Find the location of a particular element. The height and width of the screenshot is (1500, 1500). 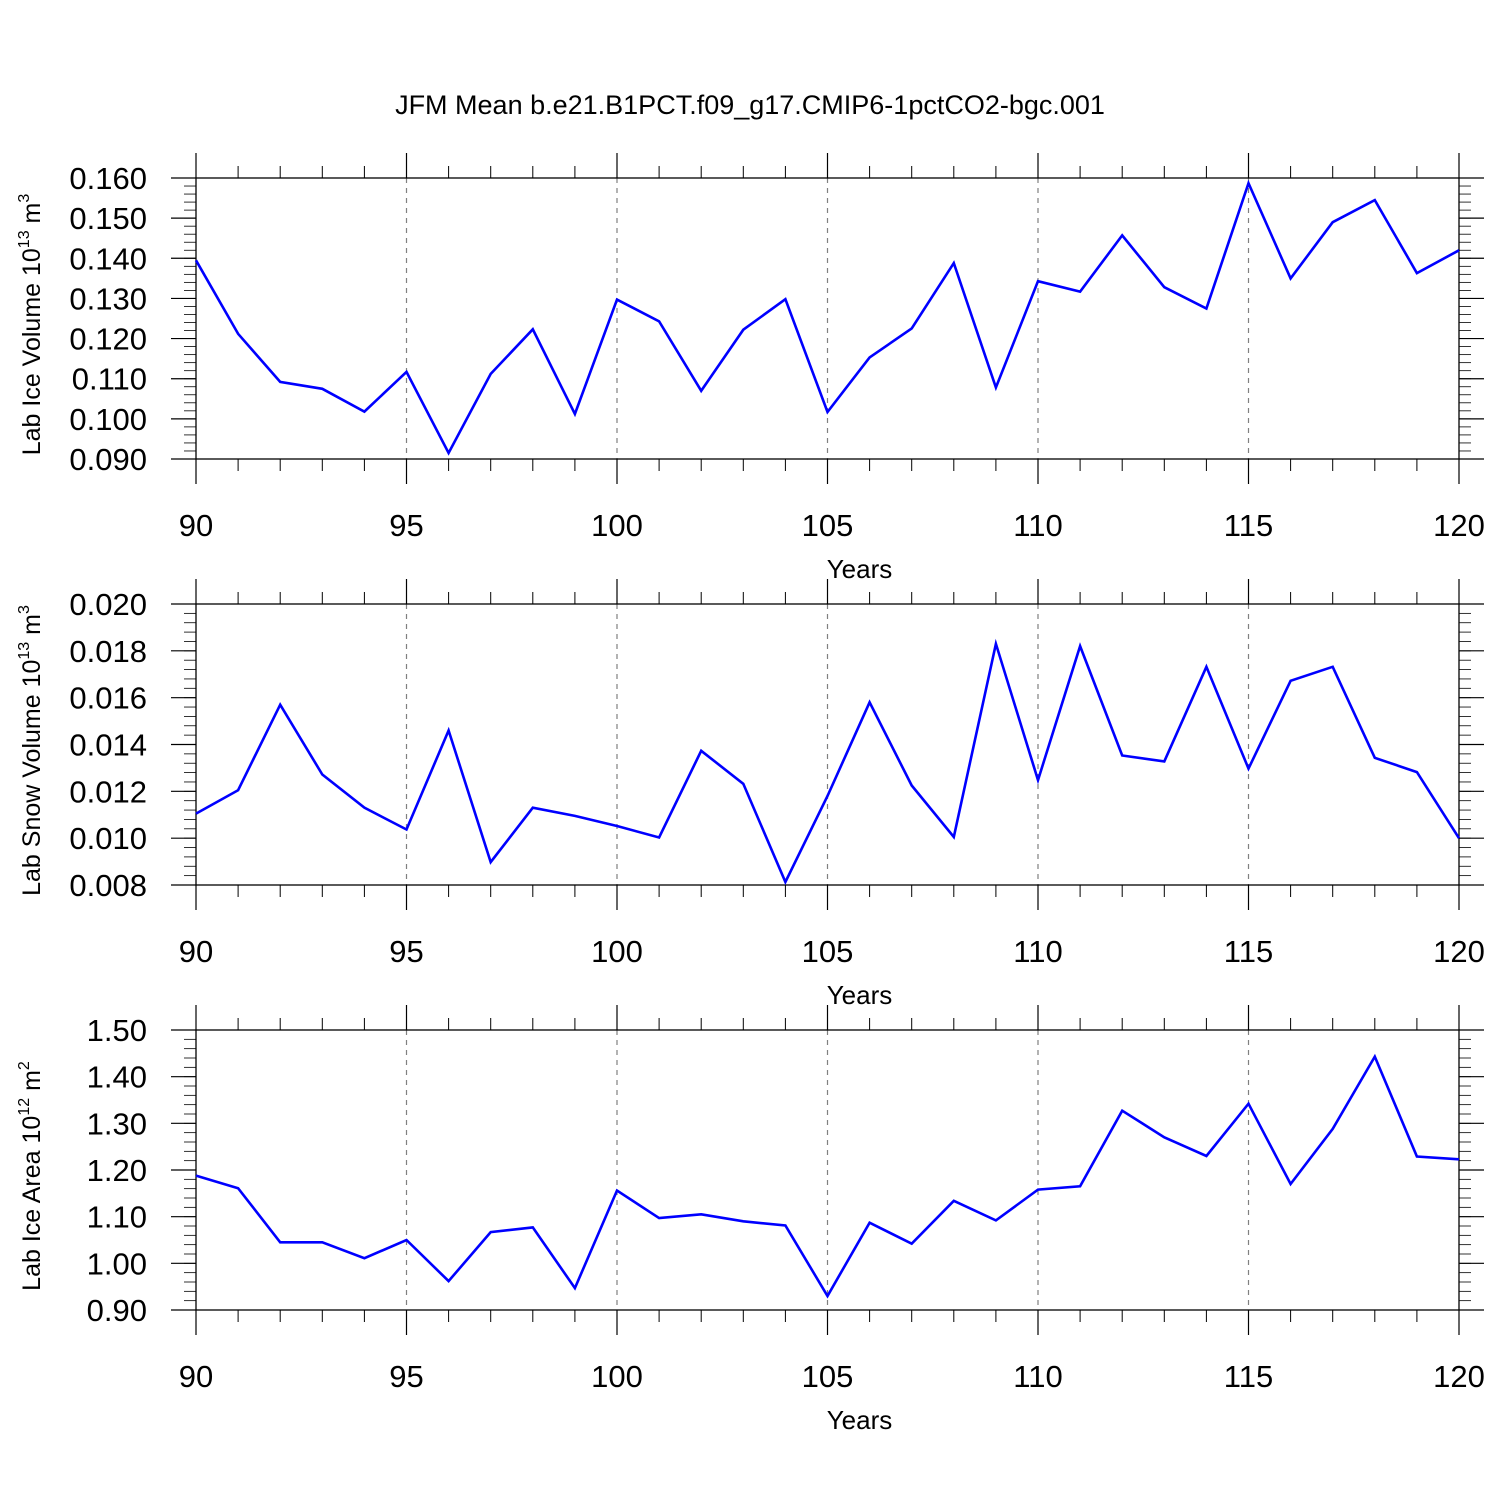

y-tick-label: 0.120 is located at coordinates (108, 339).